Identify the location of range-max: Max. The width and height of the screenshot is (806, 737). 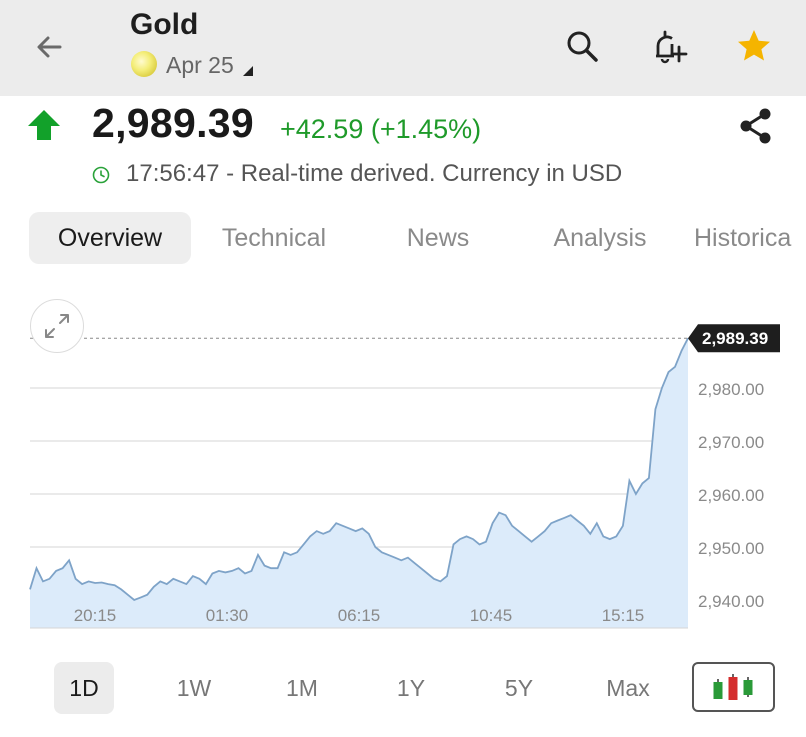
(628, 688).